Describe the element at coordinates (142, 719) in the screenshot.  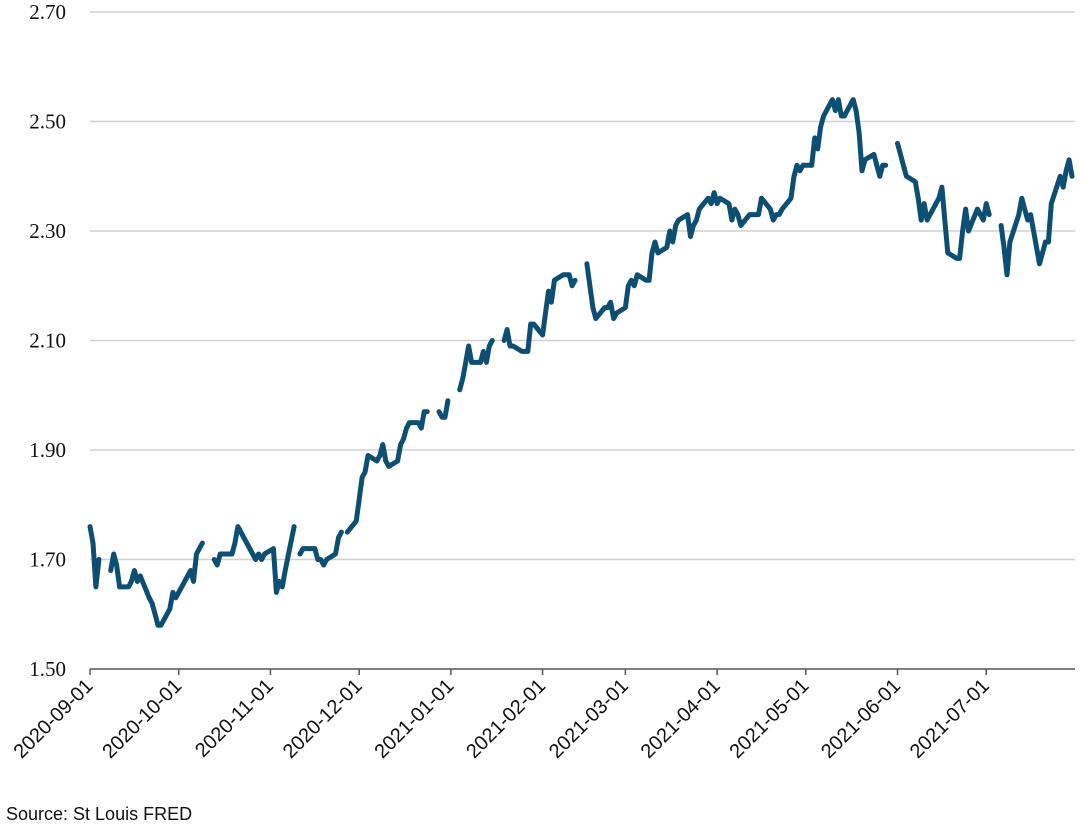
I see `x-tick-label: 2020-10-01` at that location.